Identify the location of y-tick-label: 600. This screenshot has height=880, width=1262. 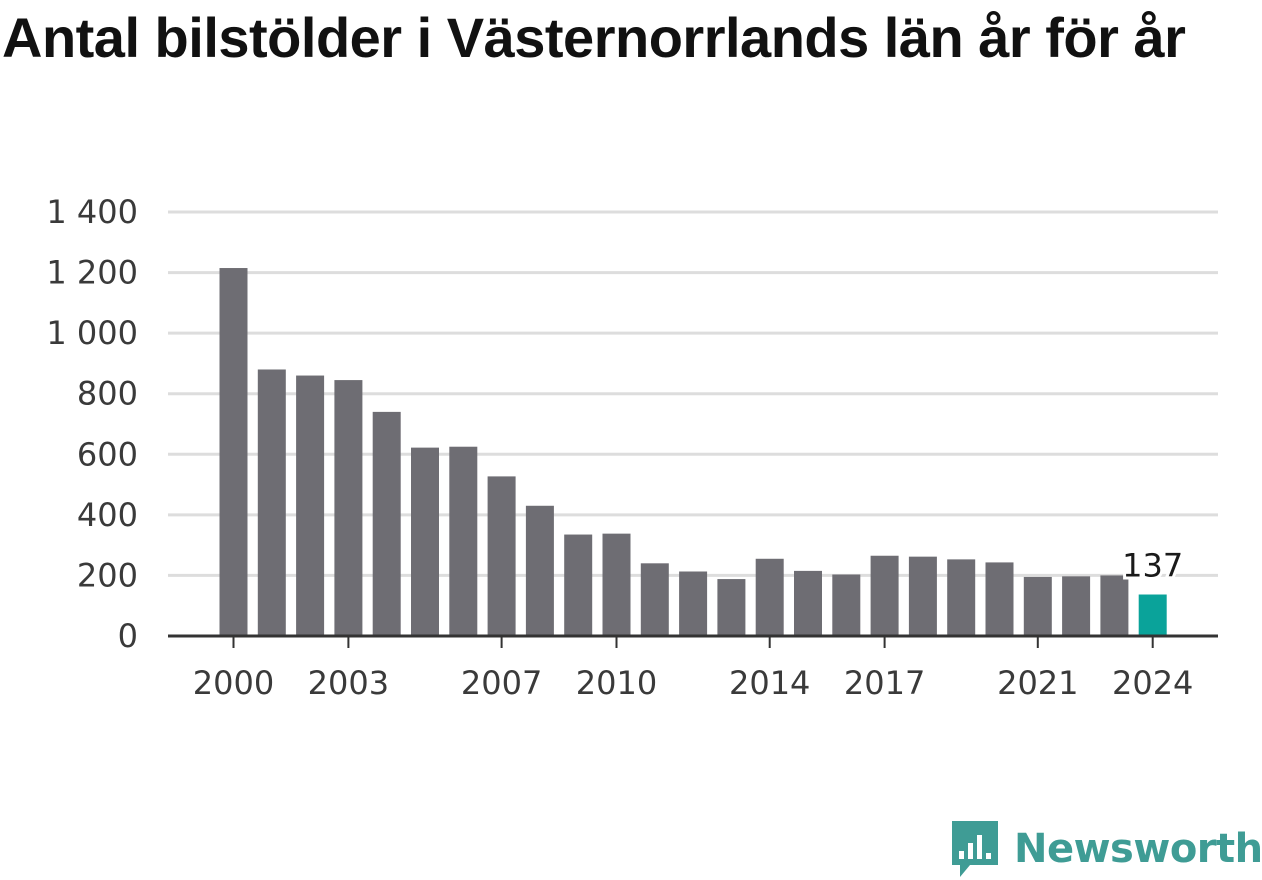
(107, 454).